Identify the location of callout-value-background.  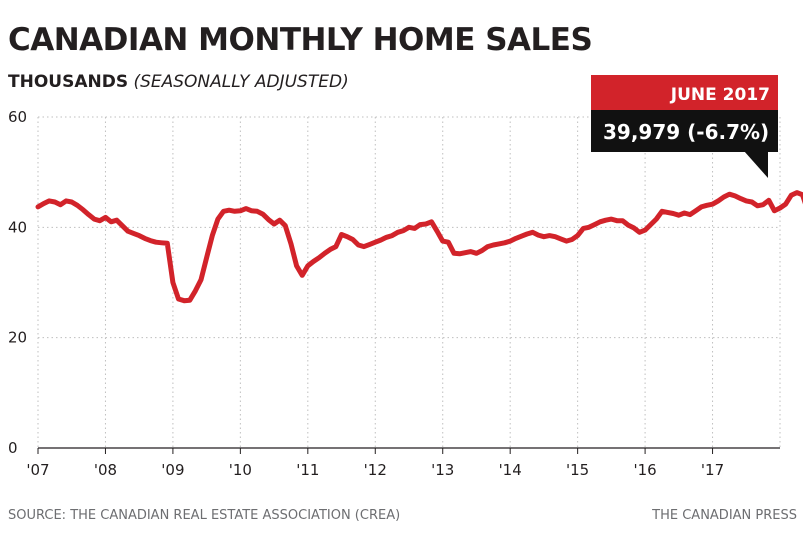
(684, 131).